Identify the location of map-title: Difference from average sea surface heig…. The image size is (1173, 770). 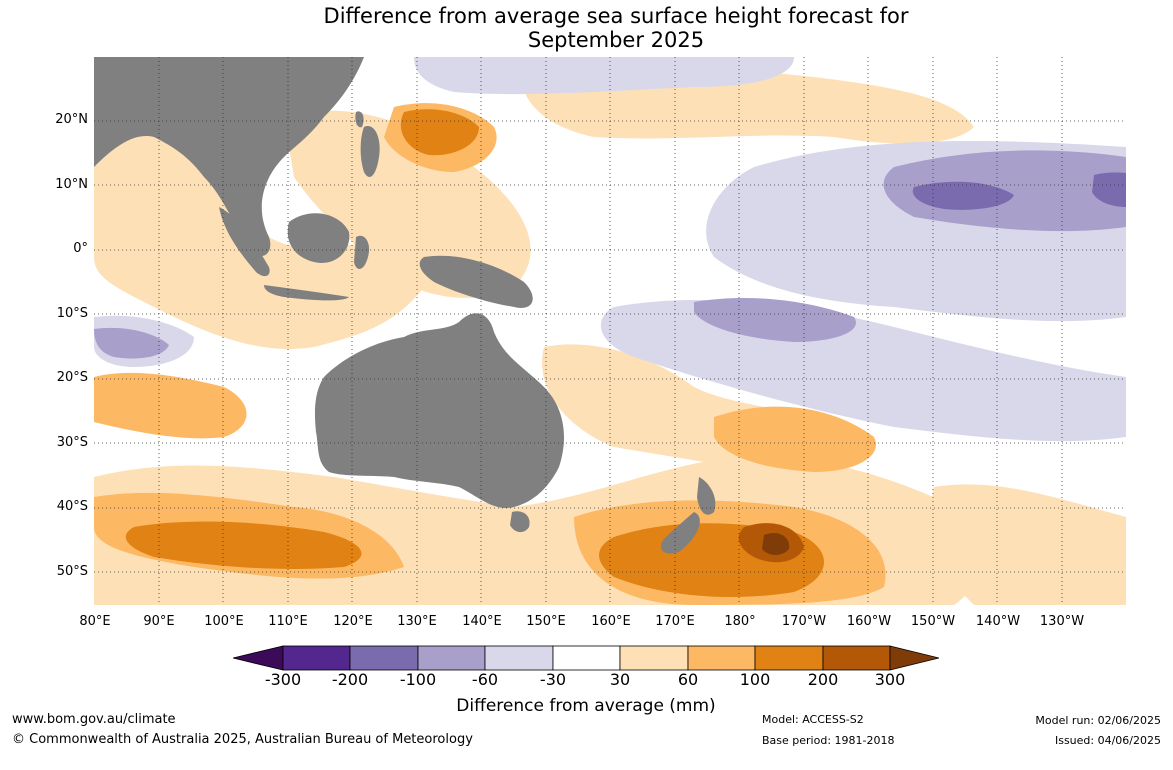
(586, 28).